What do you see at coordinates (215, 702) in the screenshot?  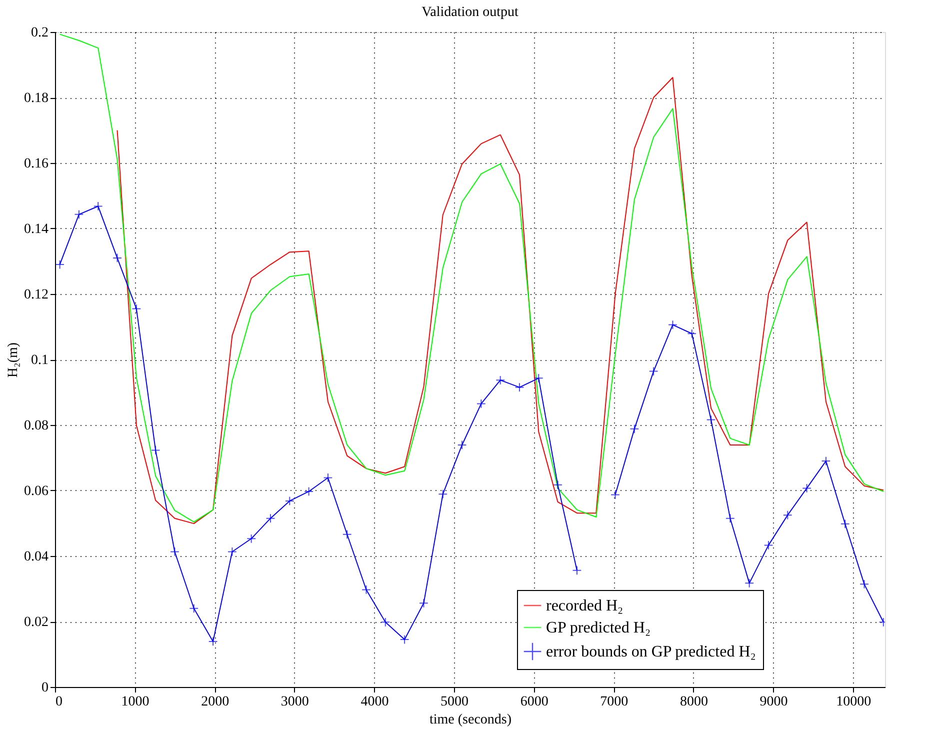 I see `x-tick-label: 2000` at bounding box center [215, 702].